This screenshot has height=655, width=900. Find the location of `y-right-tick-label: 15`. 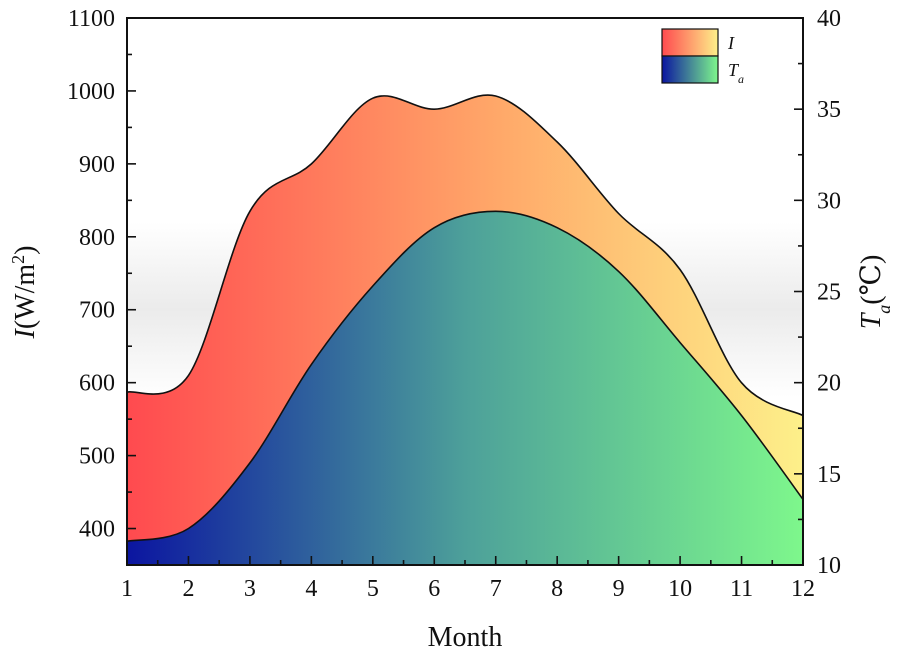

y-right-tick-label: 15 is located at coordinates (829, 475).